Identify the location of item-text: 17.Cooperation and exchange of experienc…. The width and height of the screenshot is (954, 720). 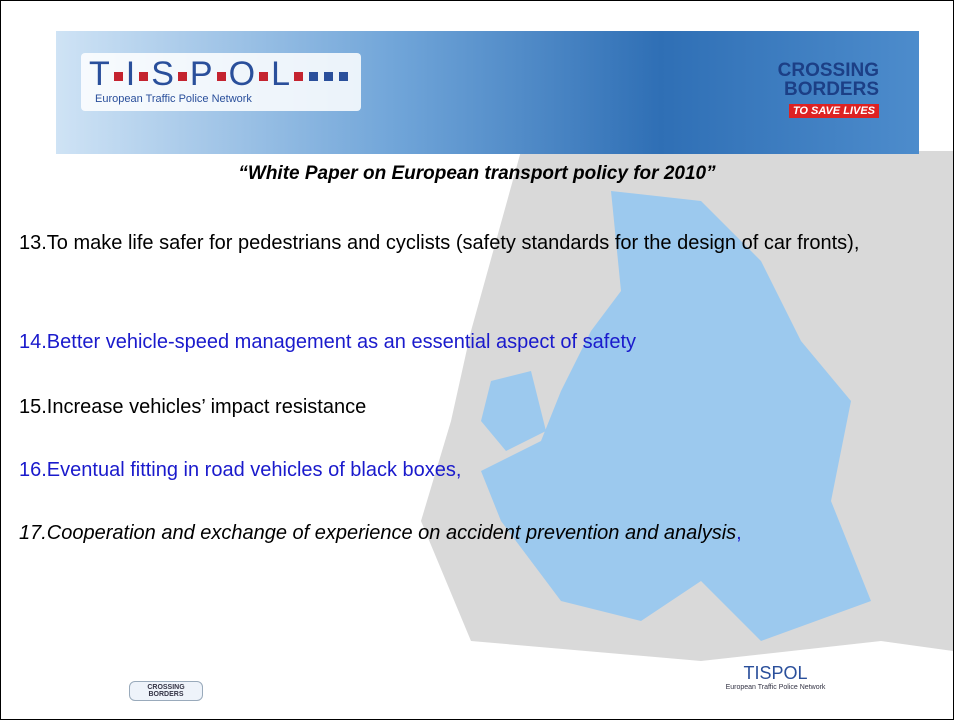
(378, 533).